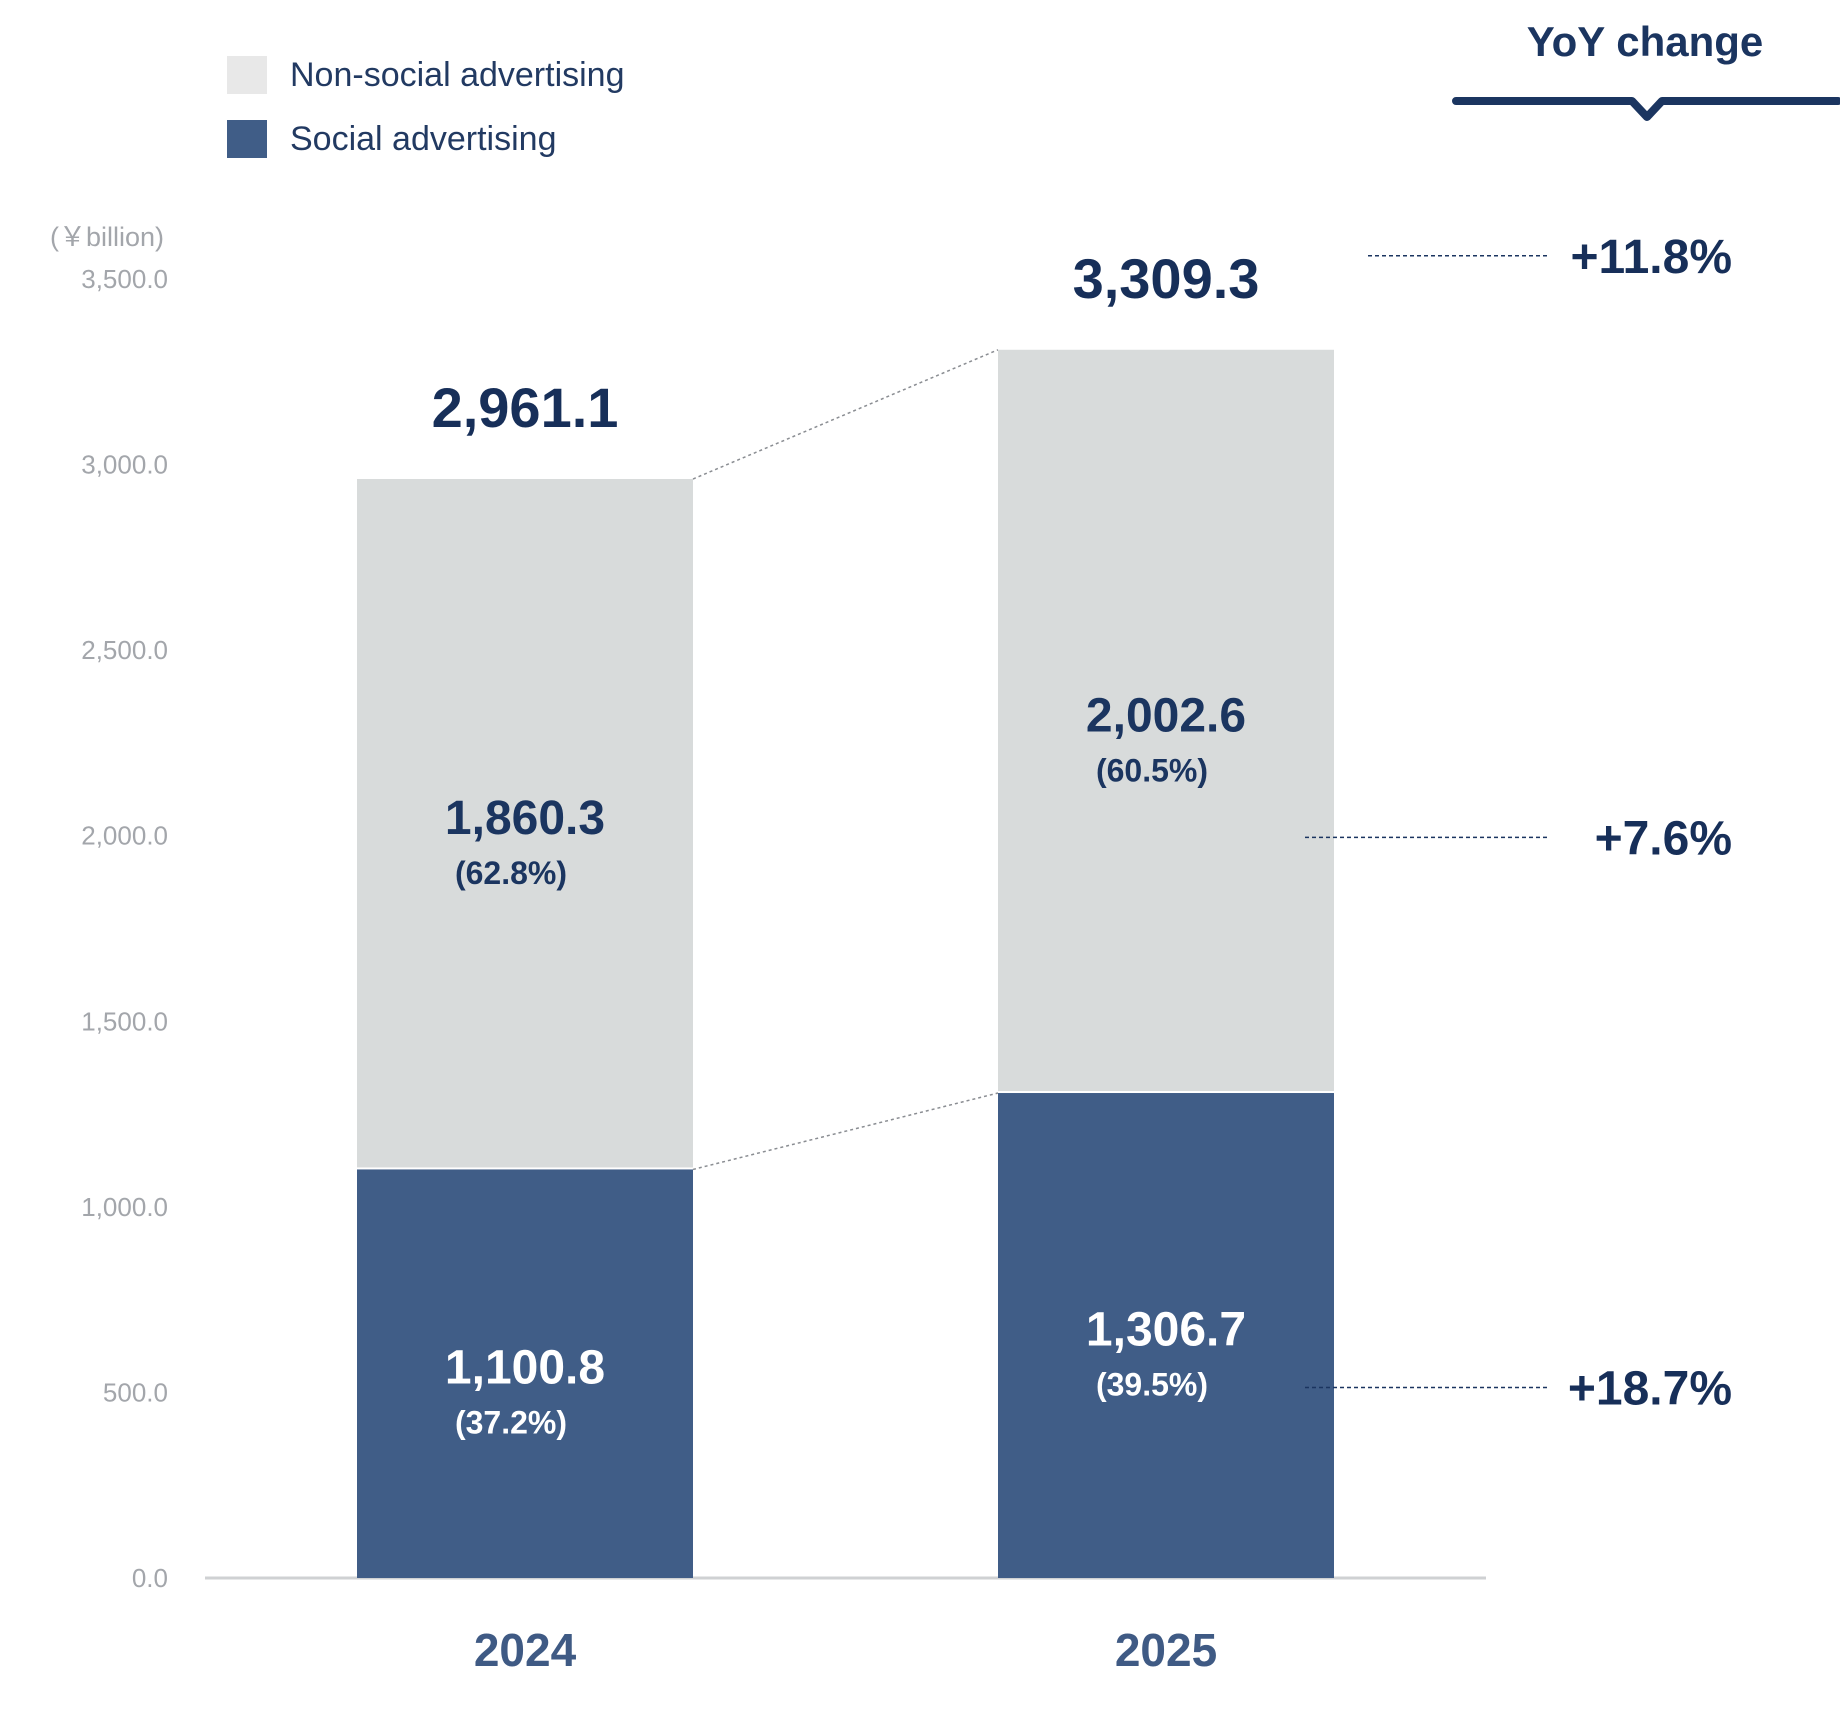 This screenshot has height=1711, width=1840. I want to click on connector-lines, so click(845, 760).